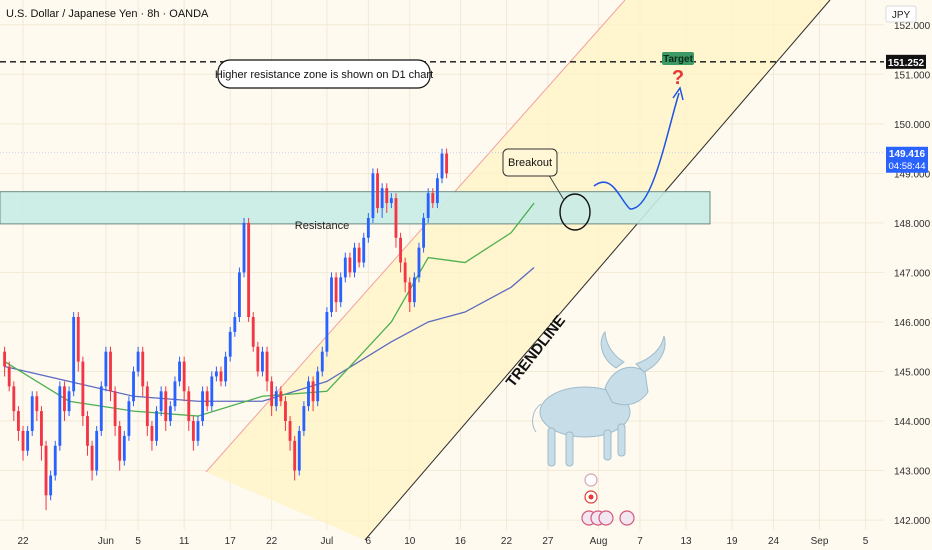 The image size is (932, 550). Describe the element at coordinates (733, 541) in the screenshot. I see `x-tick-label: 19` at that location.